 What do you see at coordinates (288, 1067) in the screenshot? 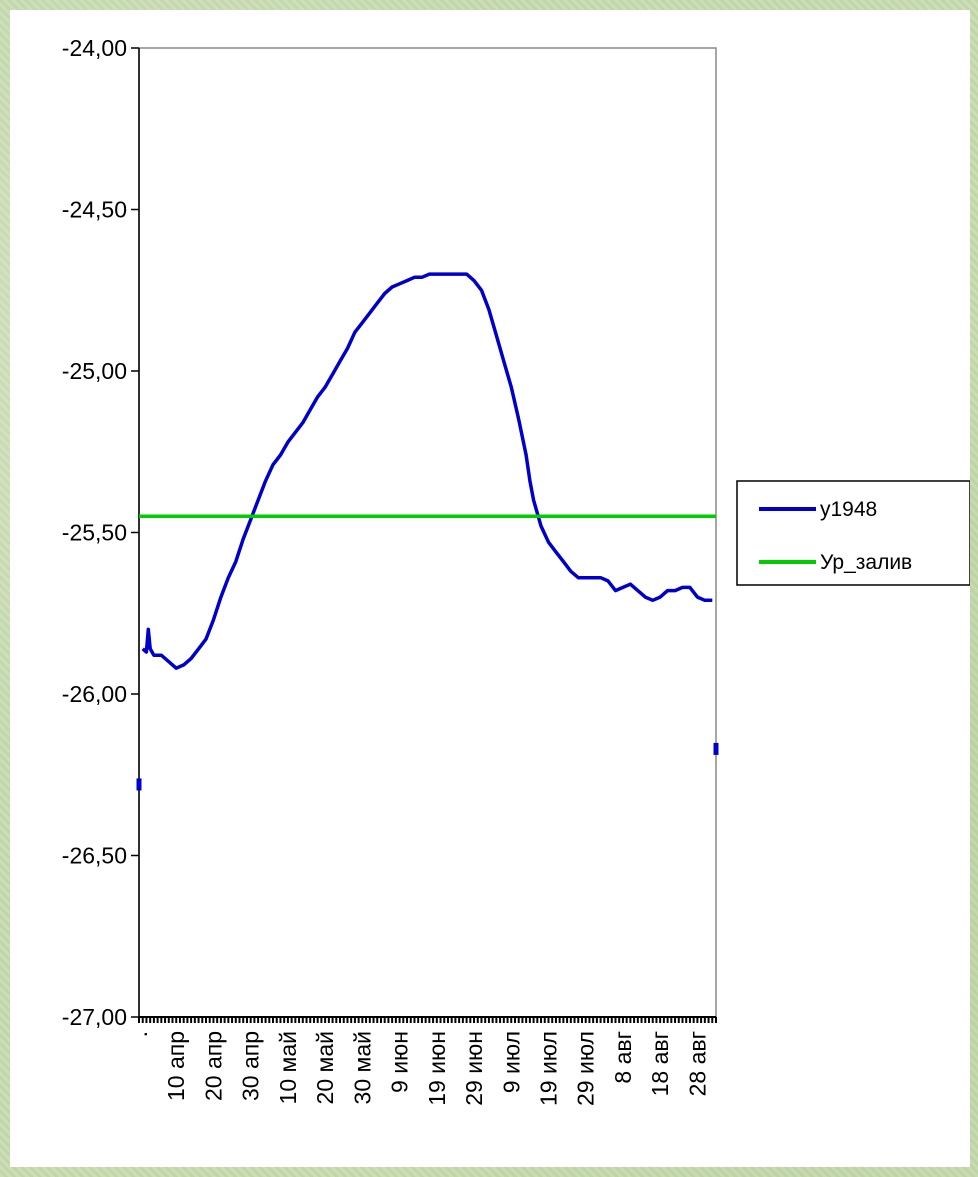
I see `x-tick-label: 10 май` at bounding box center [288, 1067].